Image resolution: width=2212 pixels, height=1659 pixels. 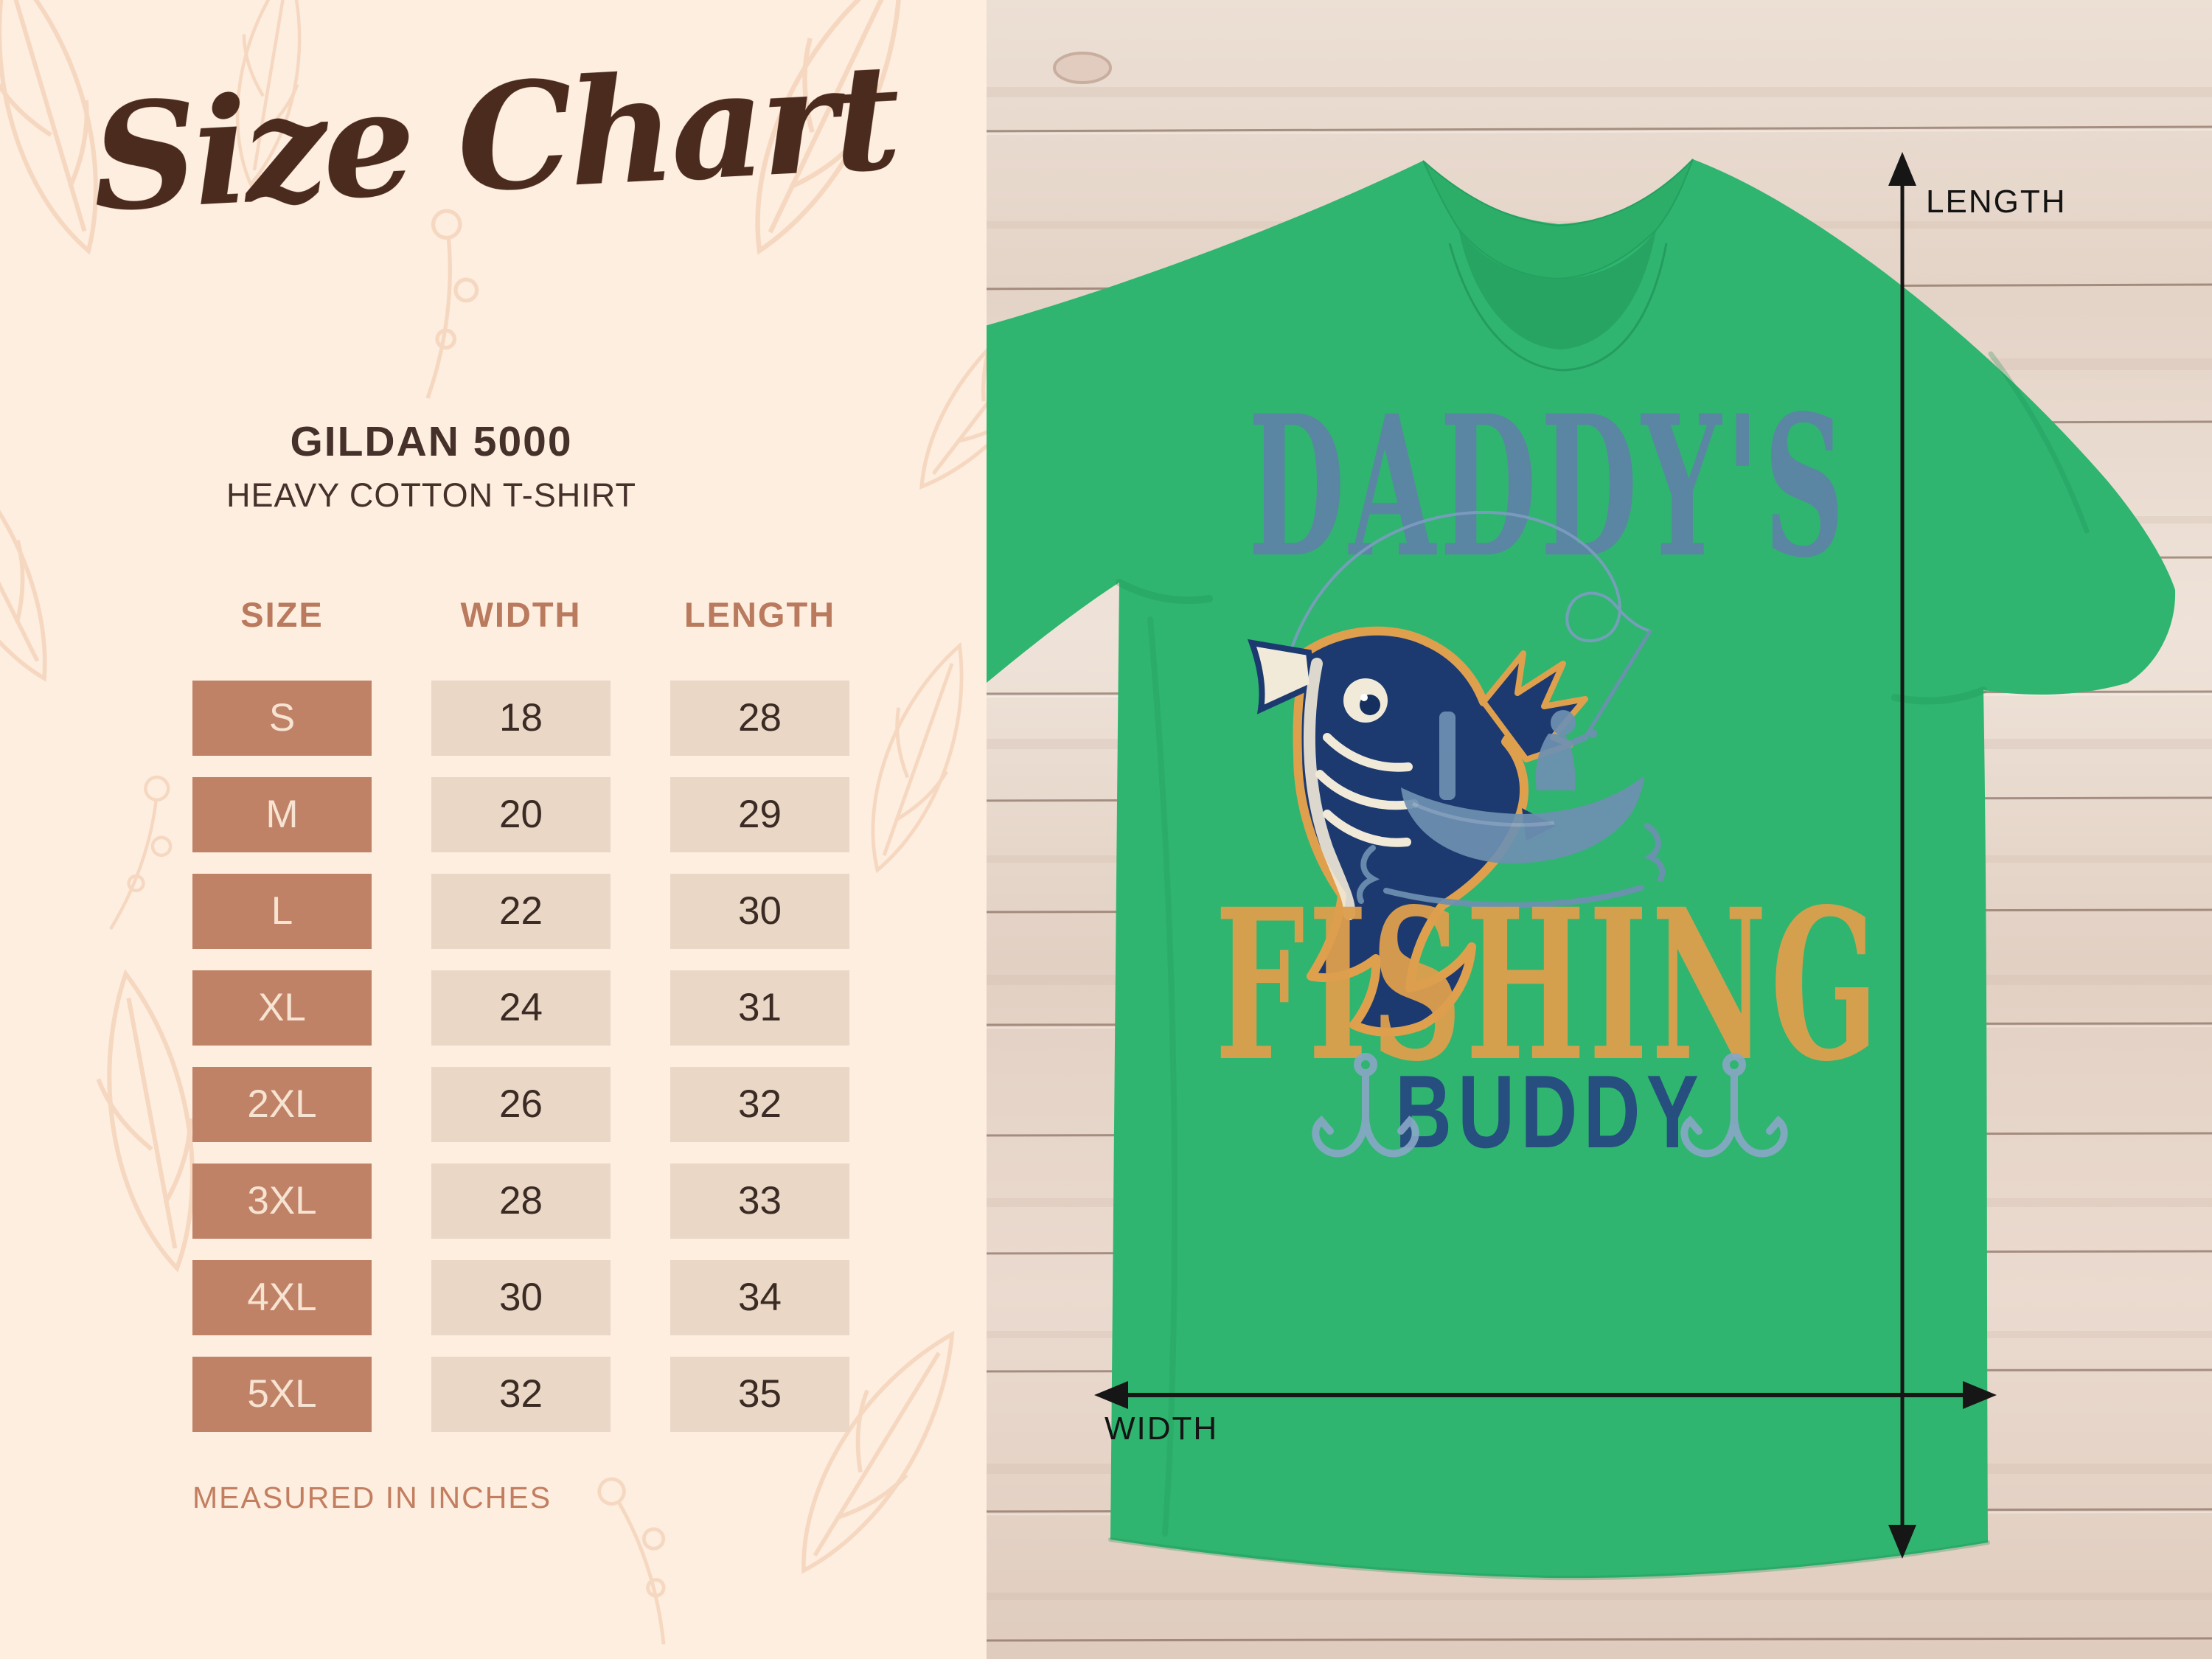 I want to click on size-cell: 4XL, so click(x=282, y=1297).